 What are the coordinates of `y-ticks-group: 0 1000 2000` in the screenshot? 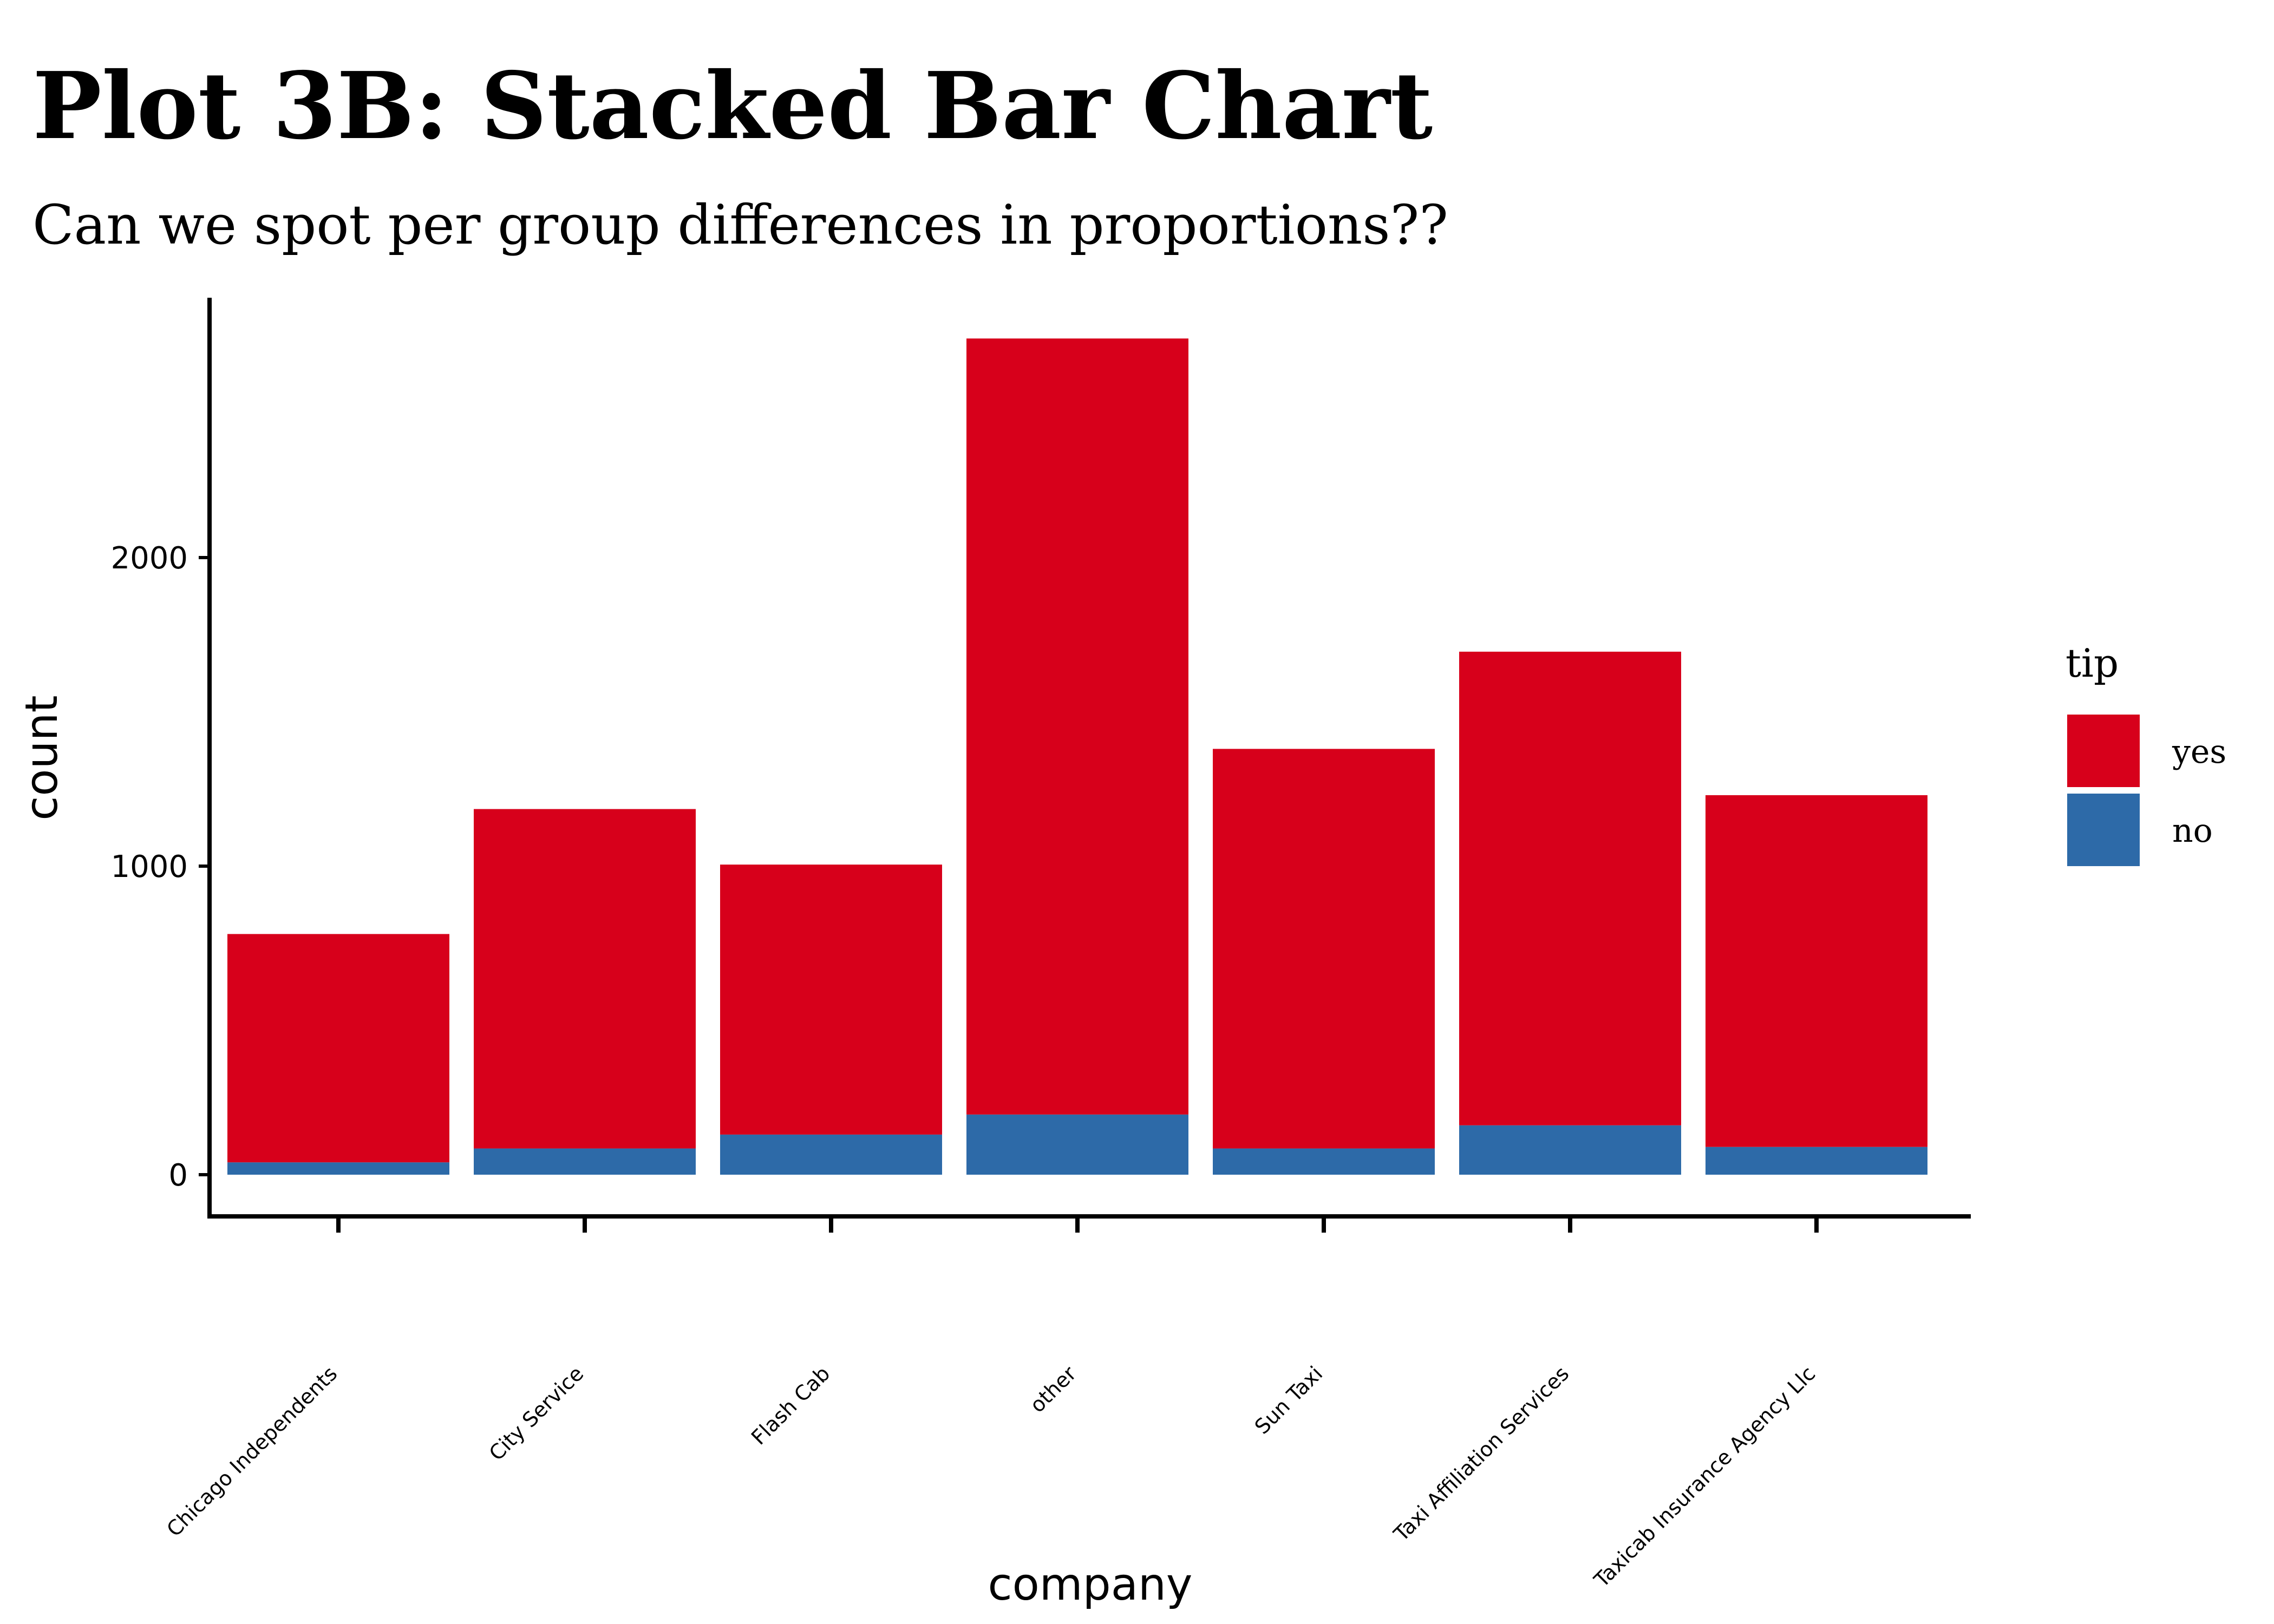 It's located at (160, 867).